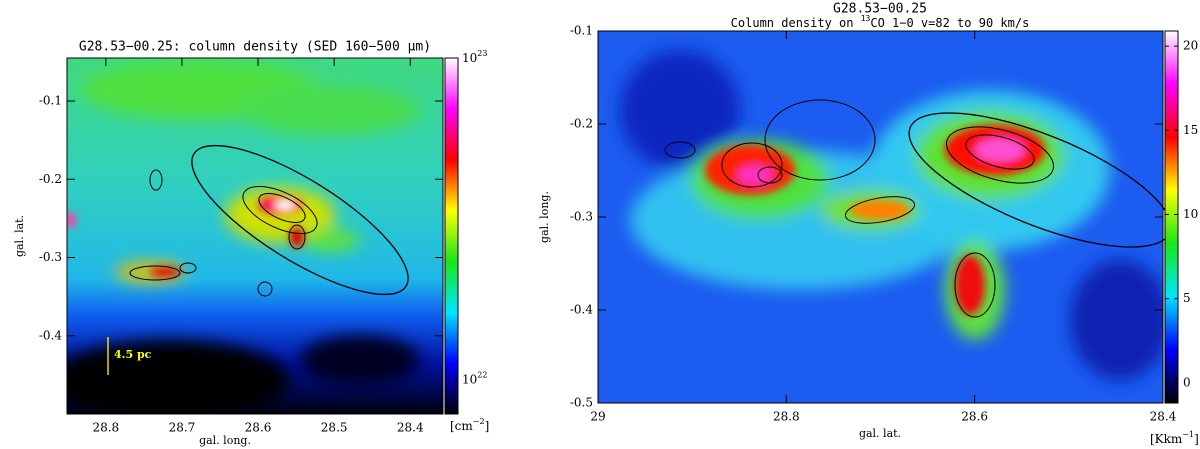 The image size is (1200, 449). What do you see at coordinates (544, 217) in the screenshot?
I see `y-axis-label: gal. long.` at bounding box center [544, 217].